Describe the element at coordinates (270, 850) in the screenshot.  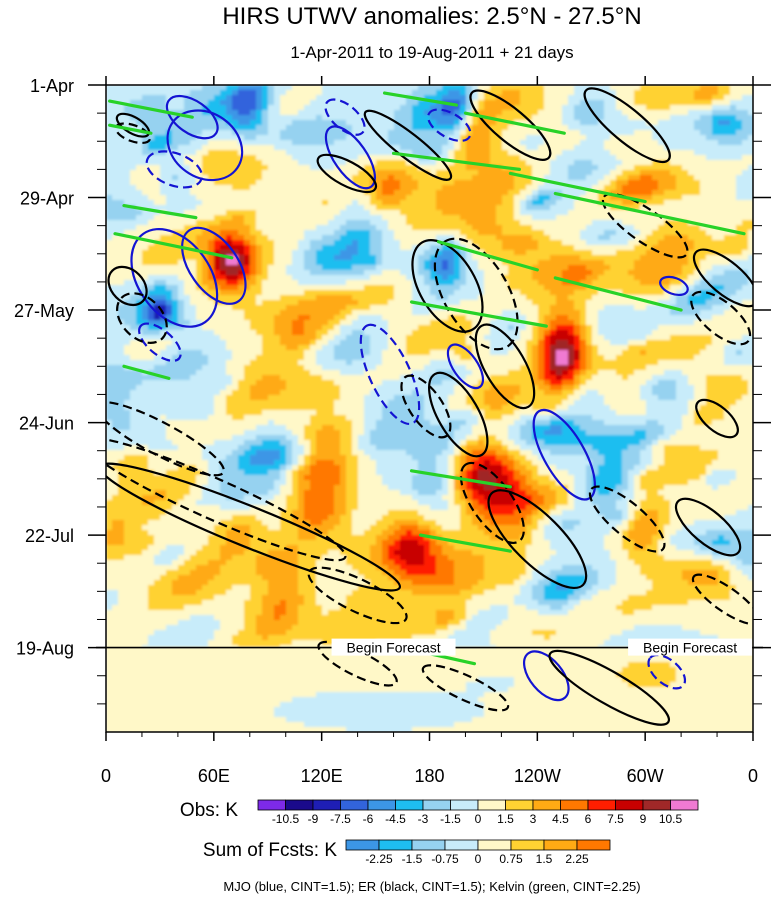
I see `colorbar-title: Sum of Fcsts: K` at that location.